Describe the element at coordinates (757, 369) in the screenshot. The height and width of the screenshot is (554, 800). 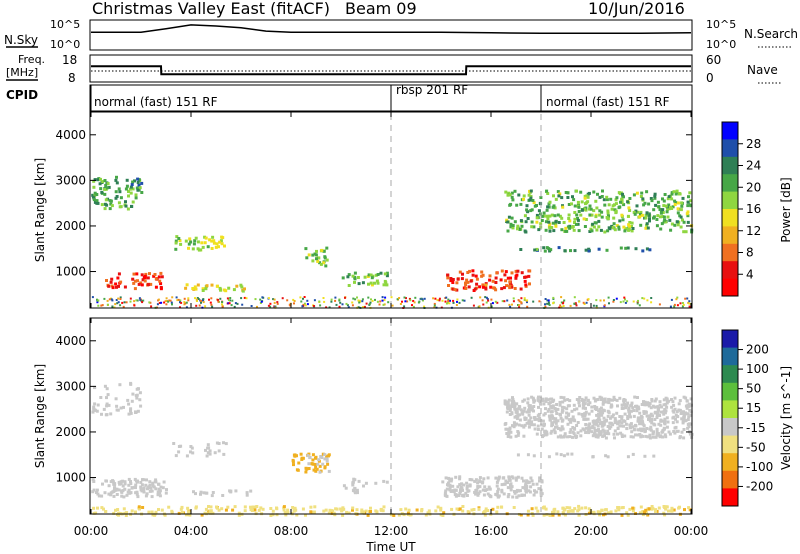
I see `velocity-colorbar-tick-label: 100` at that location.